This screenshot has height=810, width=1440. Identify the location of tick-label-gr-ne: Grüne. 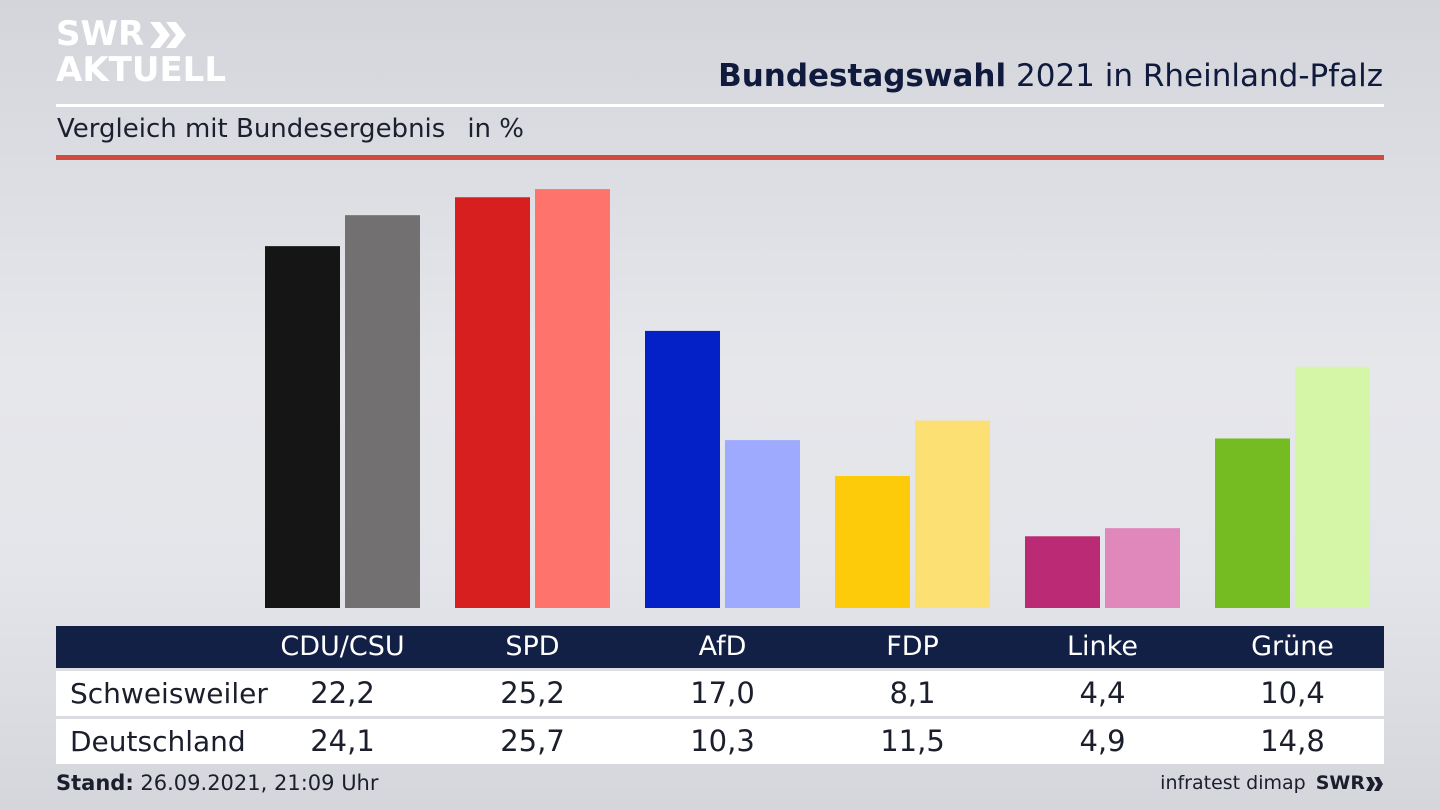
(1292, 646).